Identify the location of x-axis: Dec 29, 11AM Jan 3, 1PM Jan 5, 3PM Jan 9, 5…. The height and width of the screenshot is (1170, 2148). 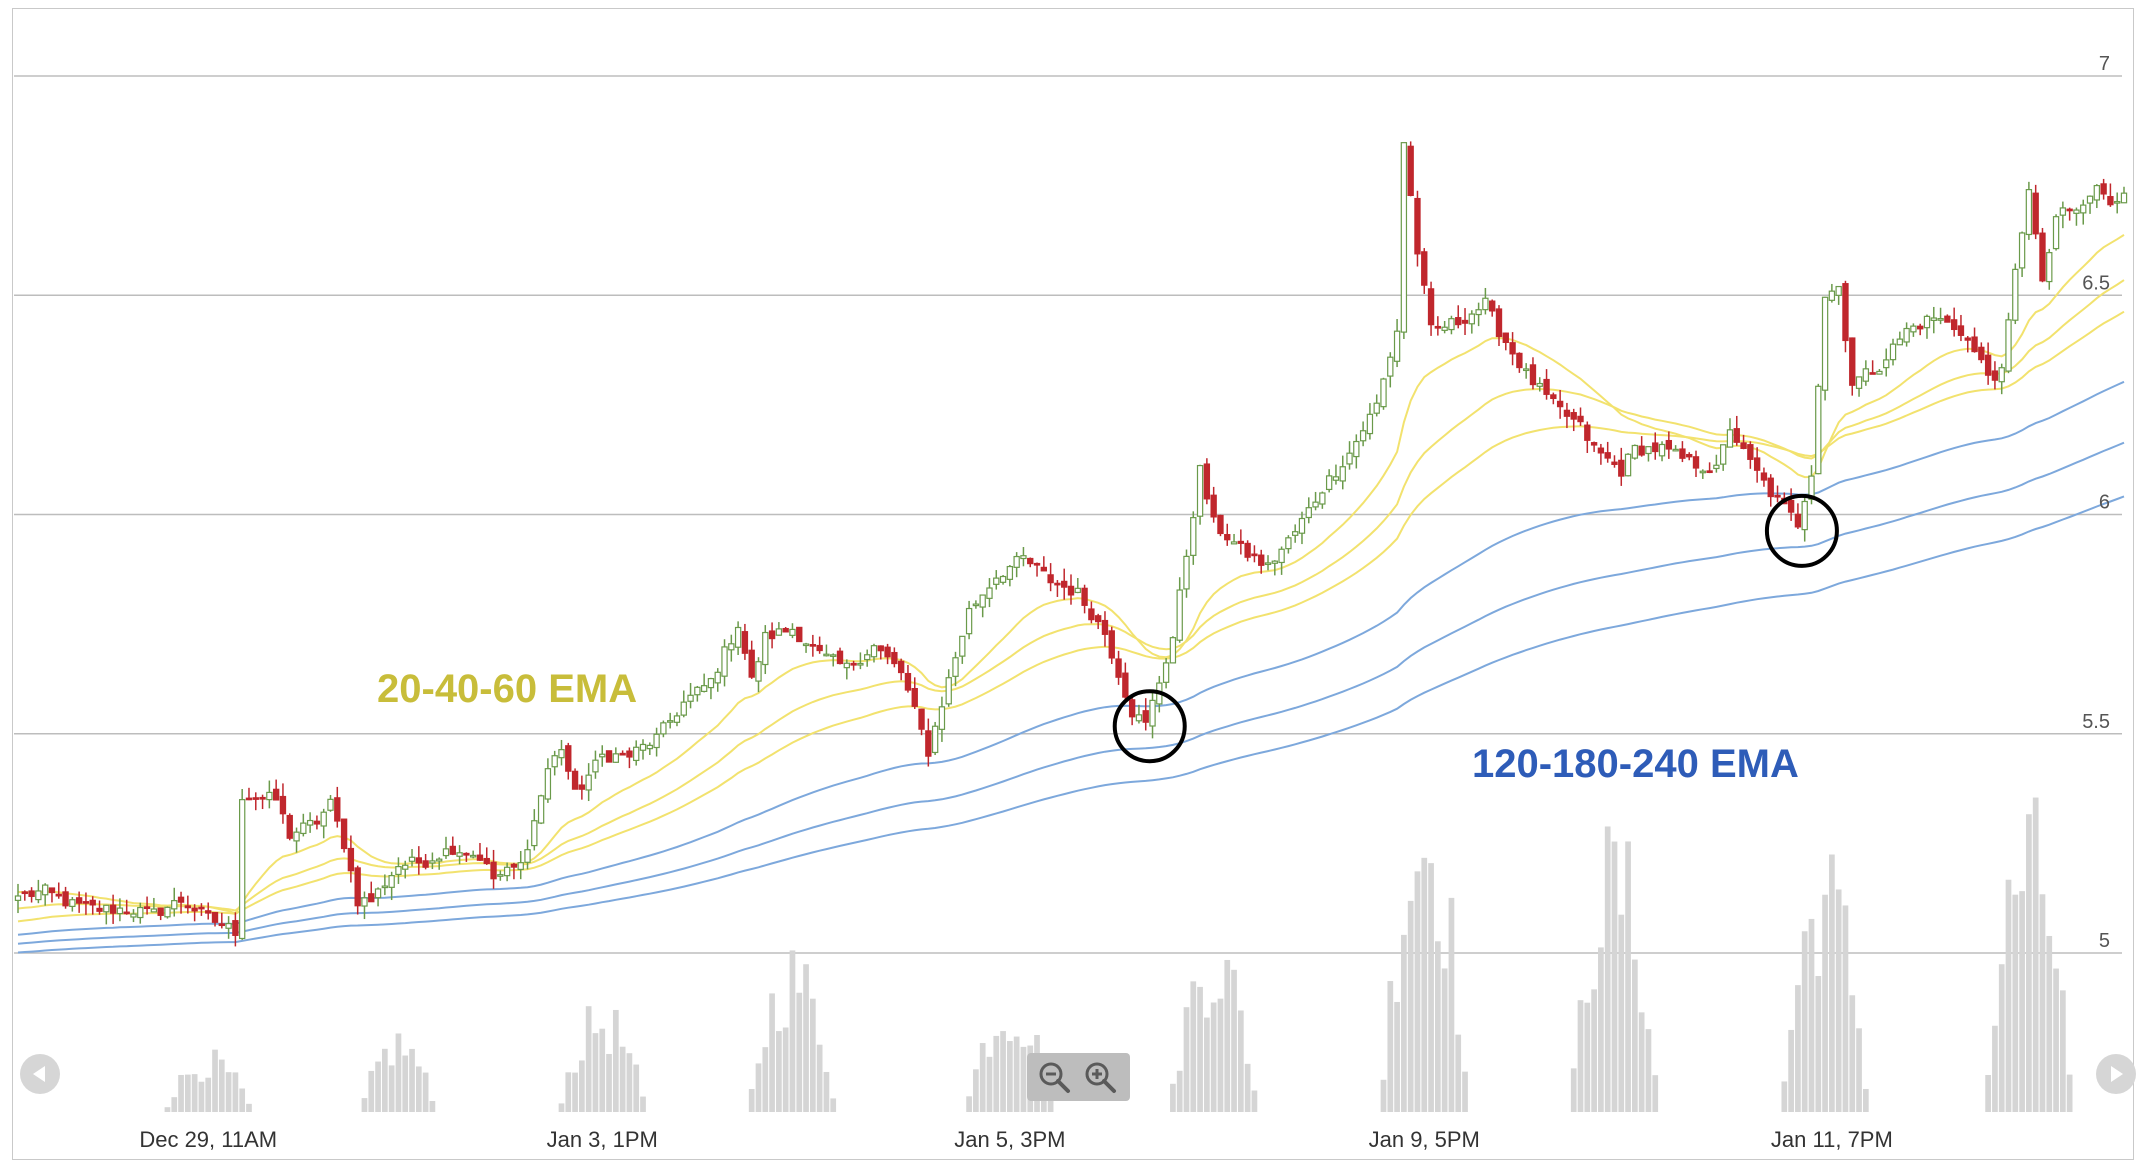
(1015, 1139).